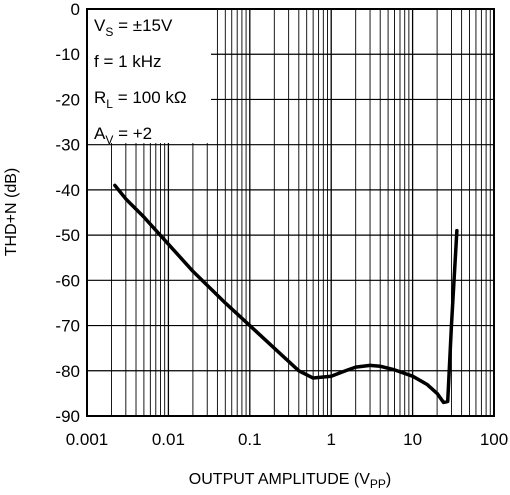 The width and height of the screenshot is (510, 495). Describe the element at coordinates (128, 61) in the screenshot. I see `condition-label: f = 1 kHz` at that location.